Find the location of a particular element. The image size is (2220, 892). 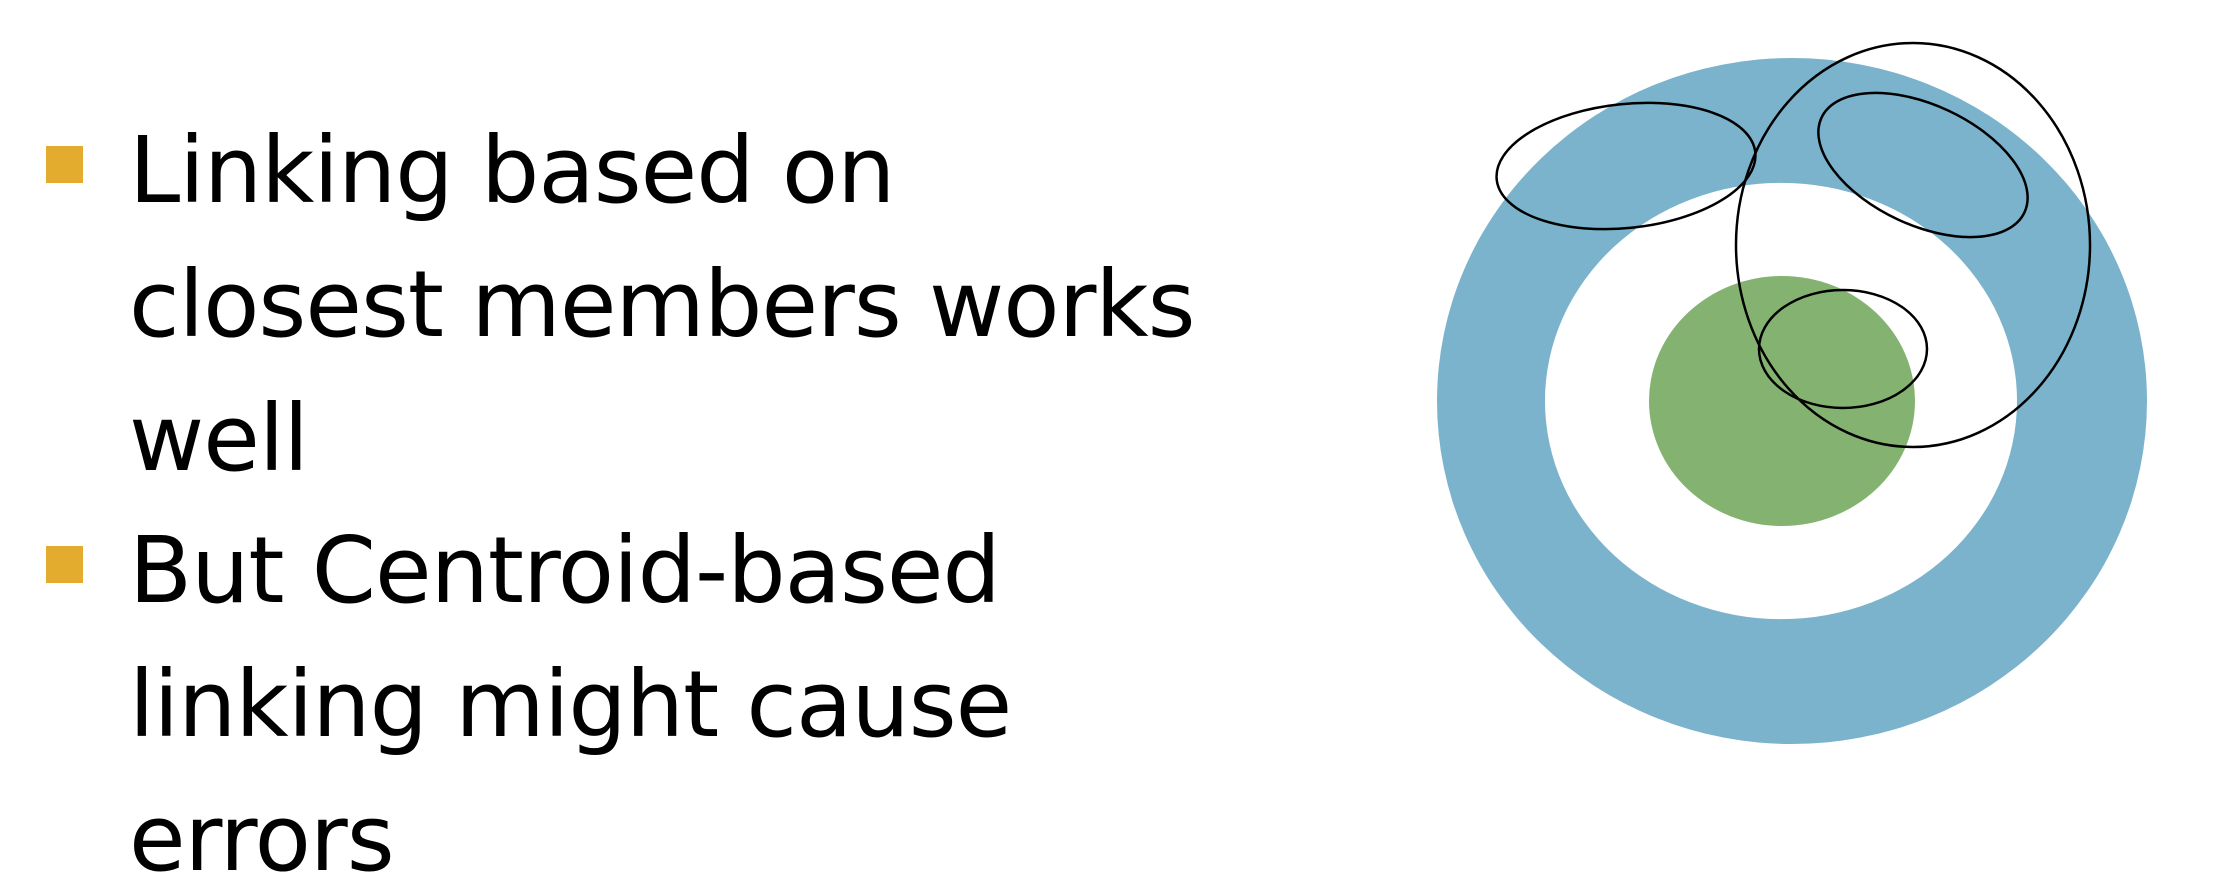

inner-core-shape is located at coordinates (1782, 401).